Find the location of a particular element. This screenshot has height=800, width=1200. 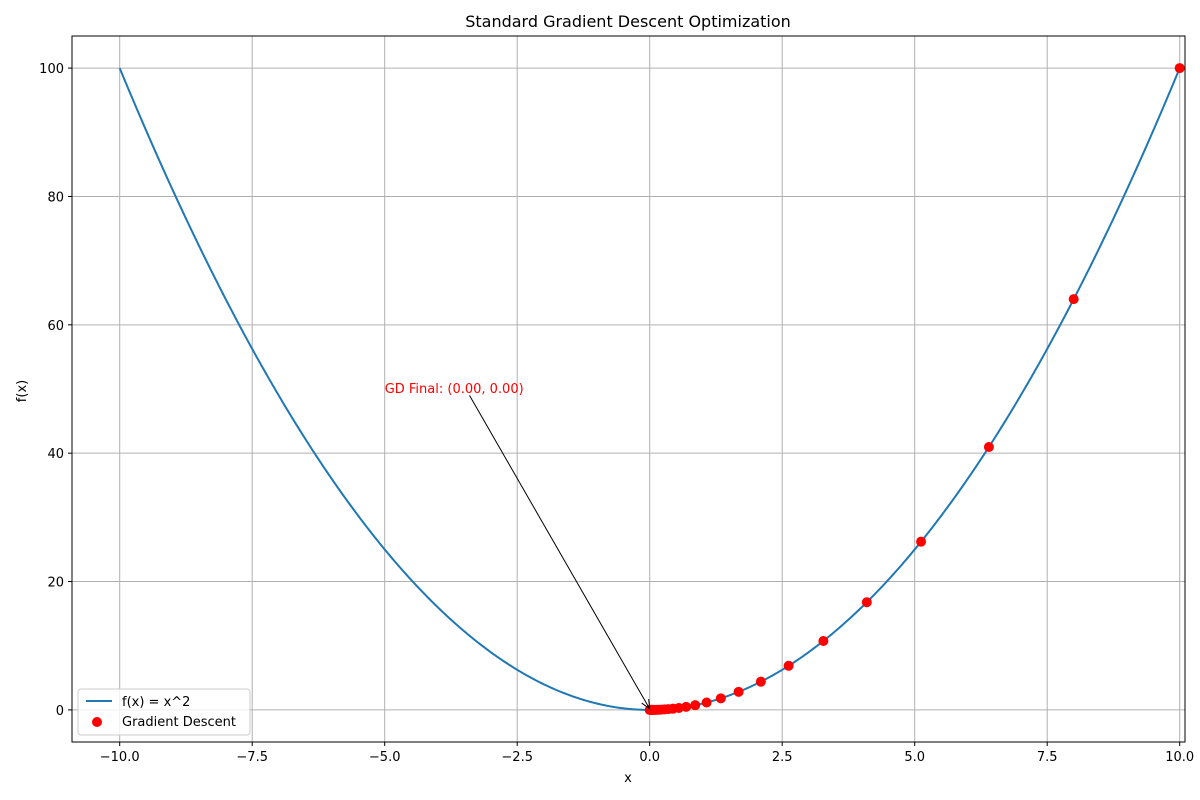

x-tick-label: −5.0 is located at coordinates (385, 757).